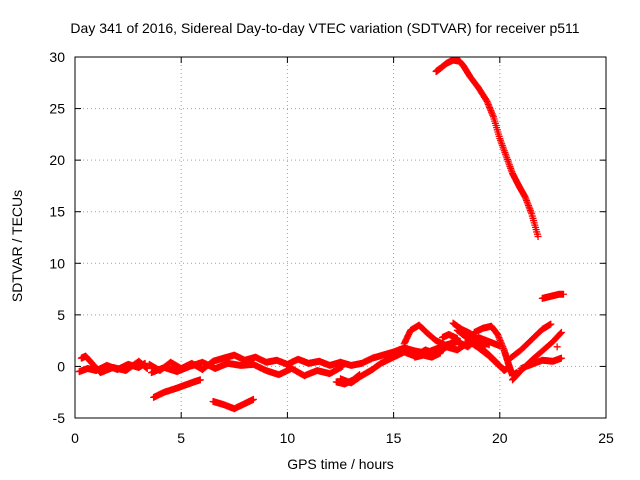  What do you see at coordinates (500, 438) in the screenshot?
I see `x-tick-label: 20` at bounding box center [500, 438].